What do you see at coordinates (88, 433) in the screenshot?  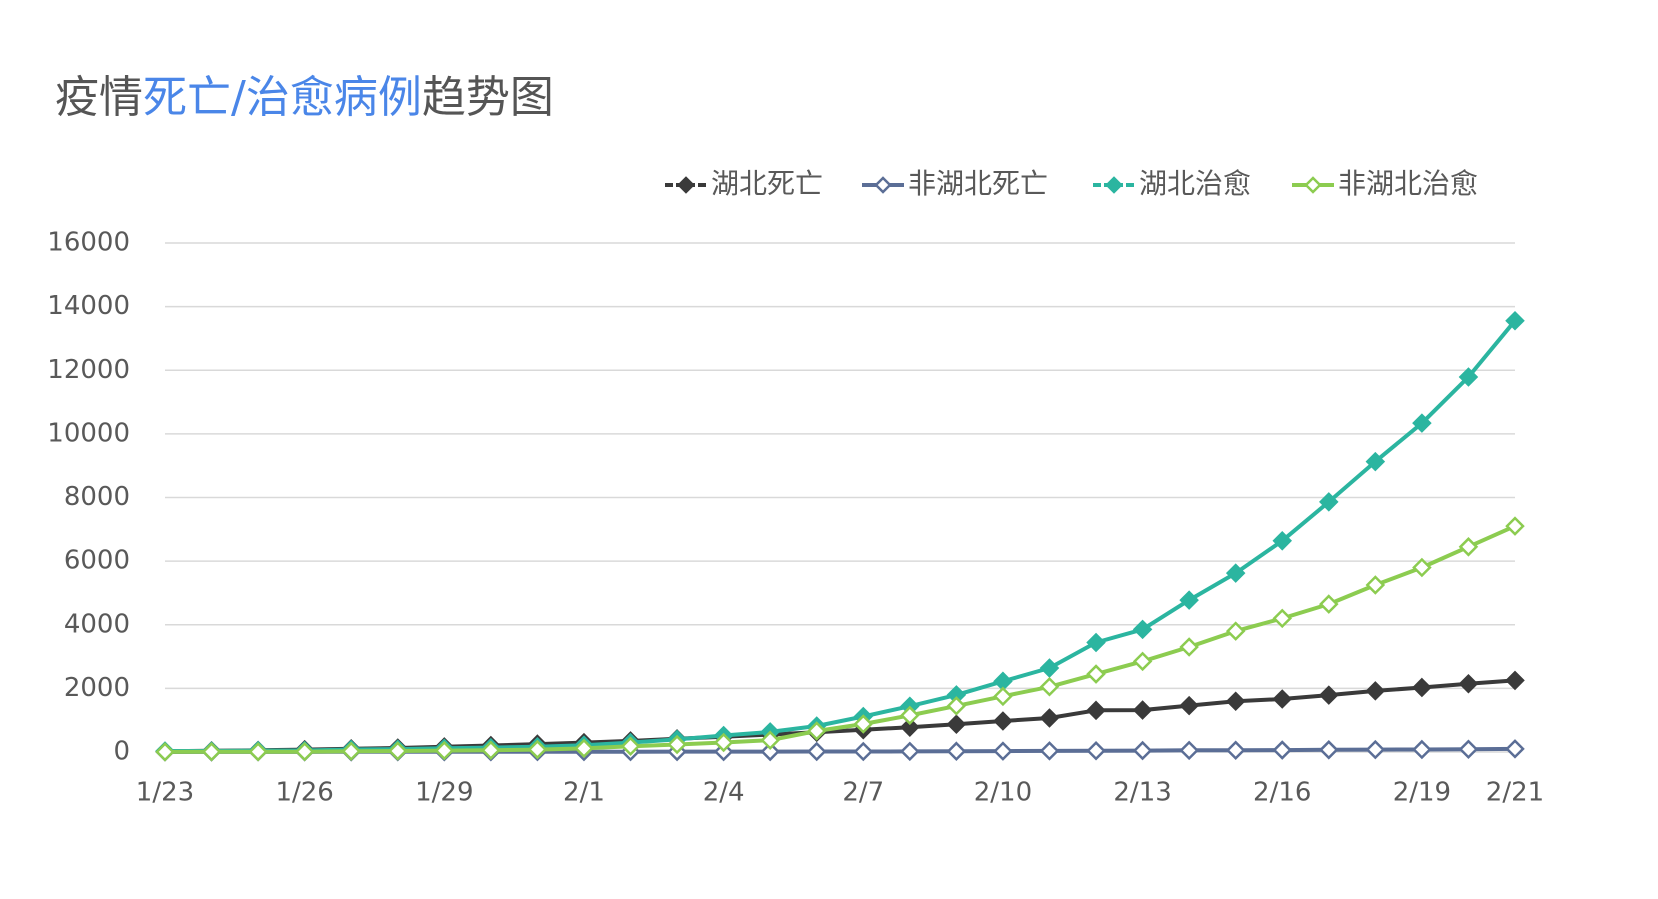 I see `y-tick-label: 10000` at bounding box center [88, 433].